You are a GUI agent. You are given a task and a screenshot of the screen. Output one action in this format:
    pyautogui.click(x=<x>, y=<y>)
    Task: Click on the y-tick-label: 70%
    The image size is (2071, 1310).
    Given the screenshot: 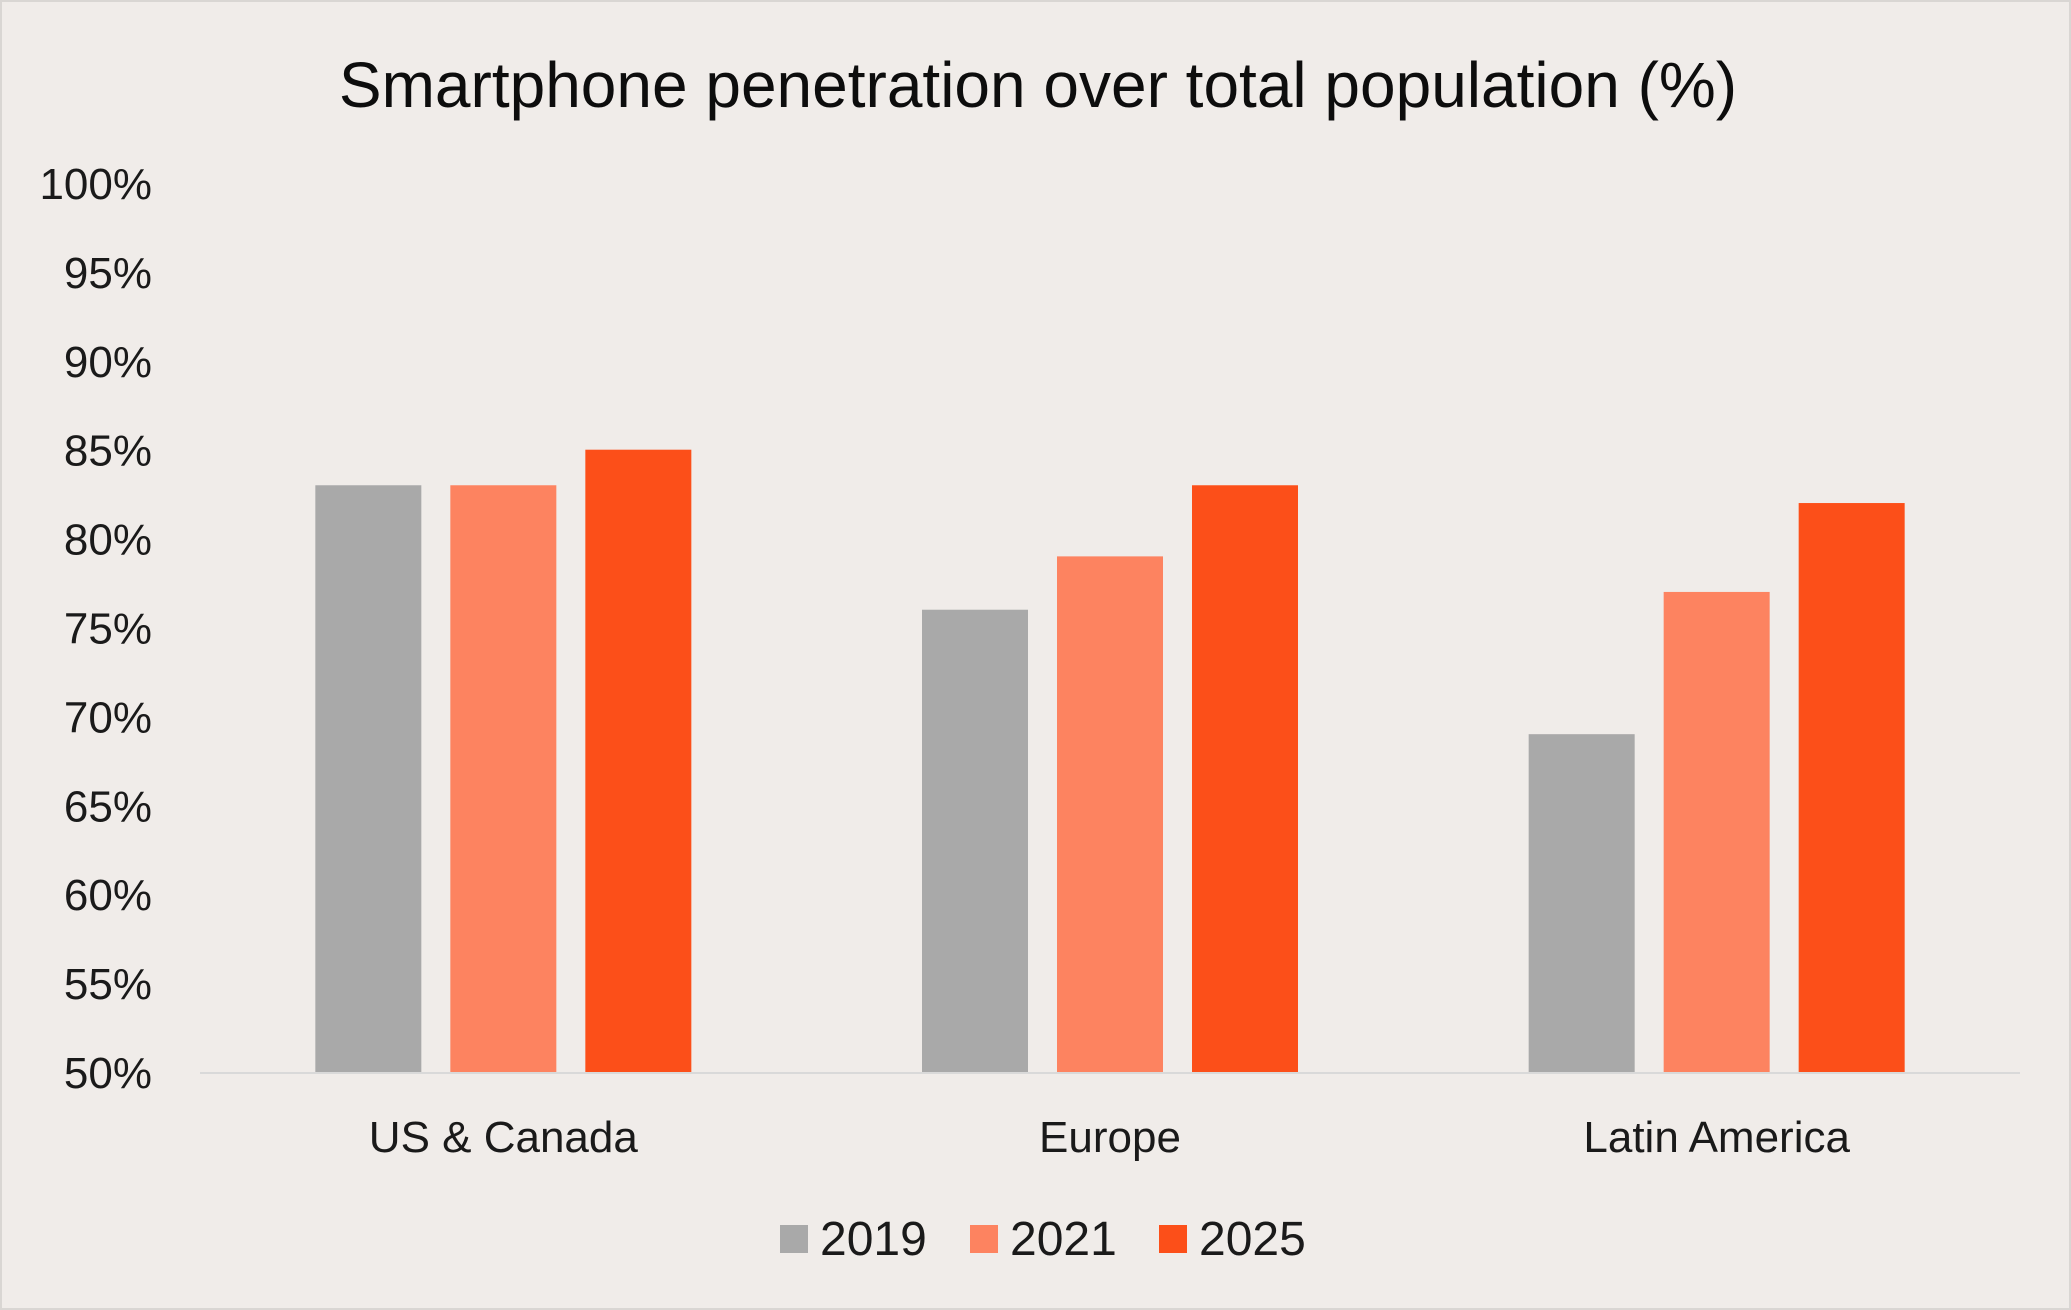 What is the action you would take?
    pyautogui.click(x=108, y=717)
    